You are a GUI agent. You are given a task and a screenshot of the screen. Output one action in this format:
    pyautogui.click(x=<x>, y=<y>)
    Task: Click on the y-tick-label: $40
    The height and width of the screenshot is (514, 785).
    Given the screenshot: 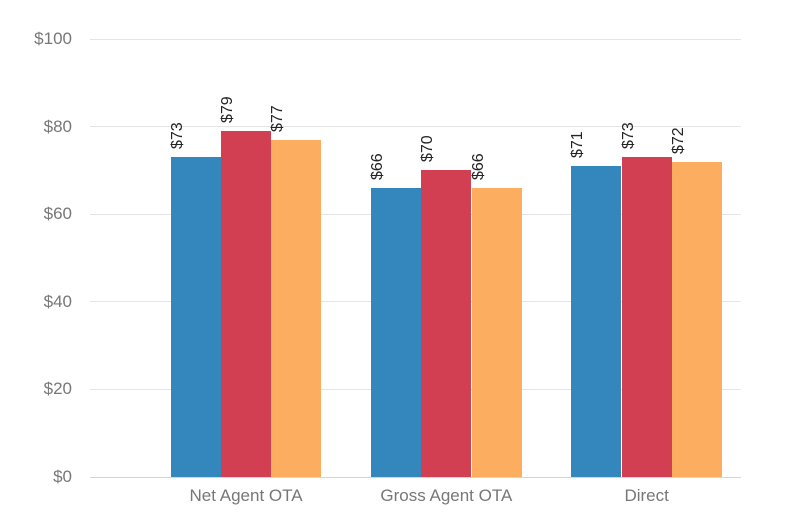 What is the action you would take?
    pyautogui.click(x=57, y=301)
    